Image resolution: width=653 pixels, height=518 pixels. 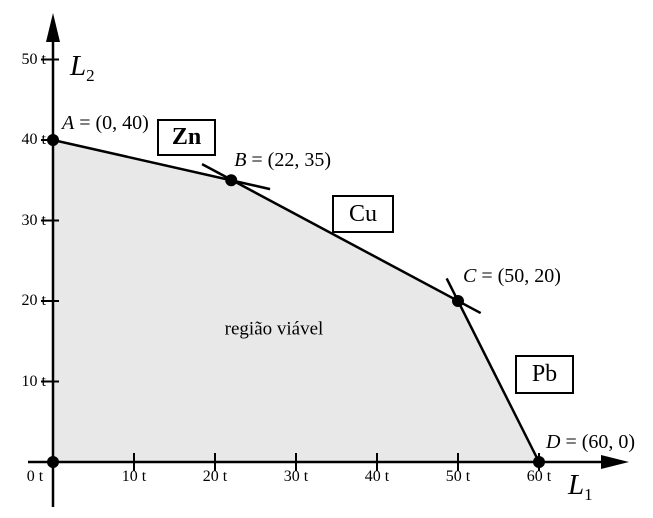 I want to click on vertex-coords-d: = (60, 0), so click(x=600, y=442).